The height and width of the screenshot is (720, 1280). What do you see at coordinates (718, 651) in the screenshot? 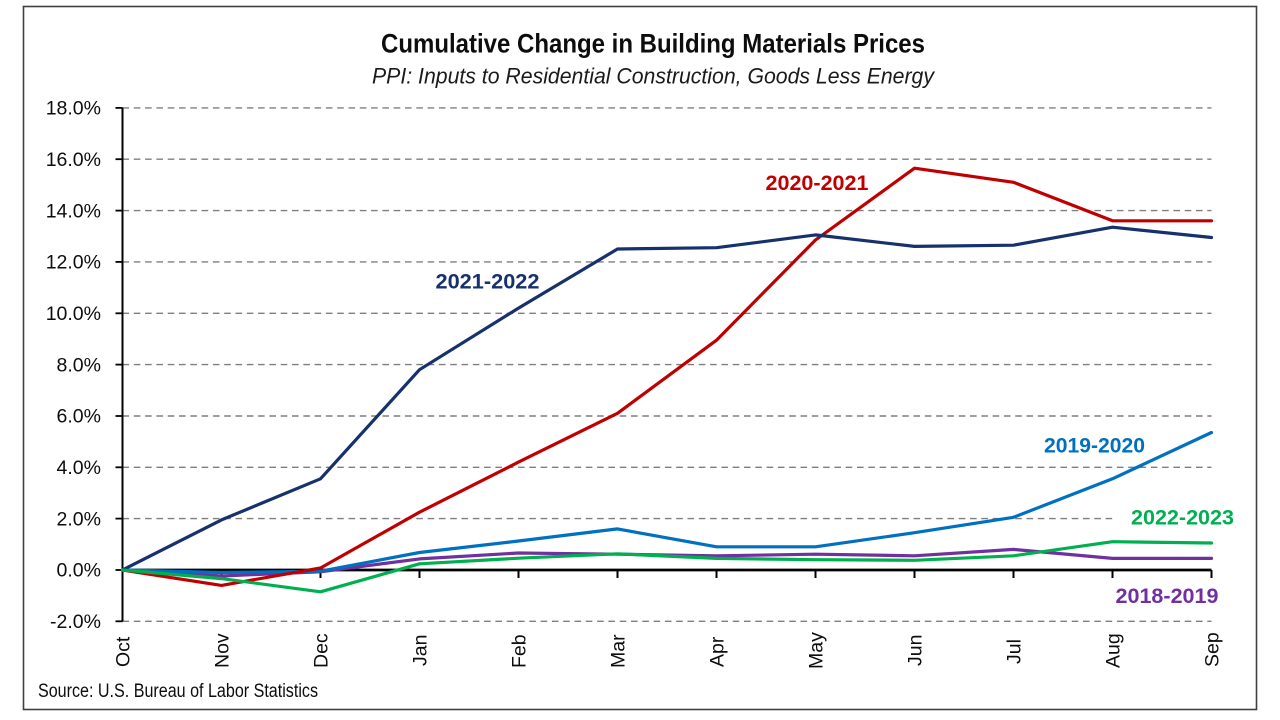
I see `svg-text: Apr` at bounding box center [718, 651].